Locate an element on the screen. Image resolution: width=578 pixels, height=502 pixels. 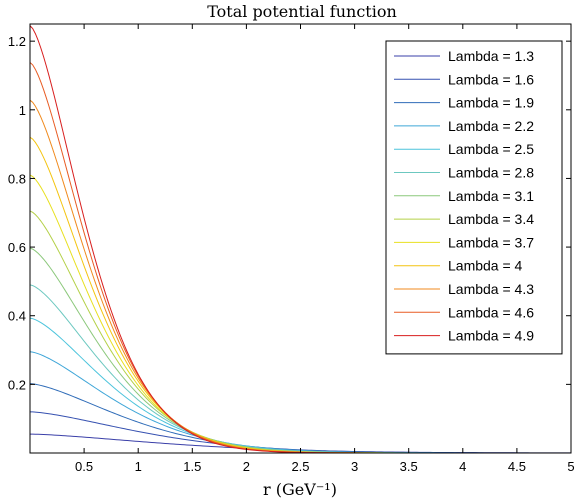
y-tick-label: 1 is located at coordinates (22, 110).